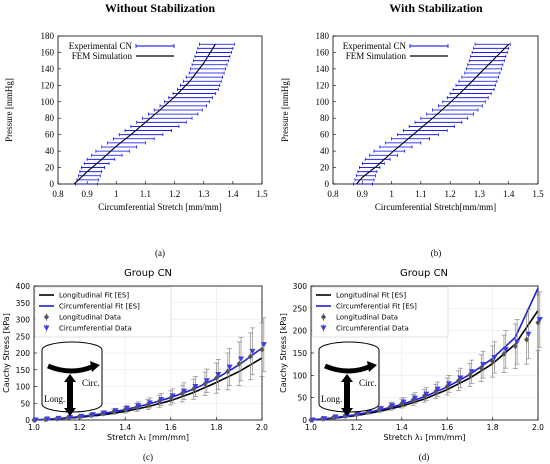 This screenshot has height=464, width=550. What do you see at coordinates (145, 194) in the screenshot?
I see `x-tick-label: 1.1` at bounding box center [145, 194].